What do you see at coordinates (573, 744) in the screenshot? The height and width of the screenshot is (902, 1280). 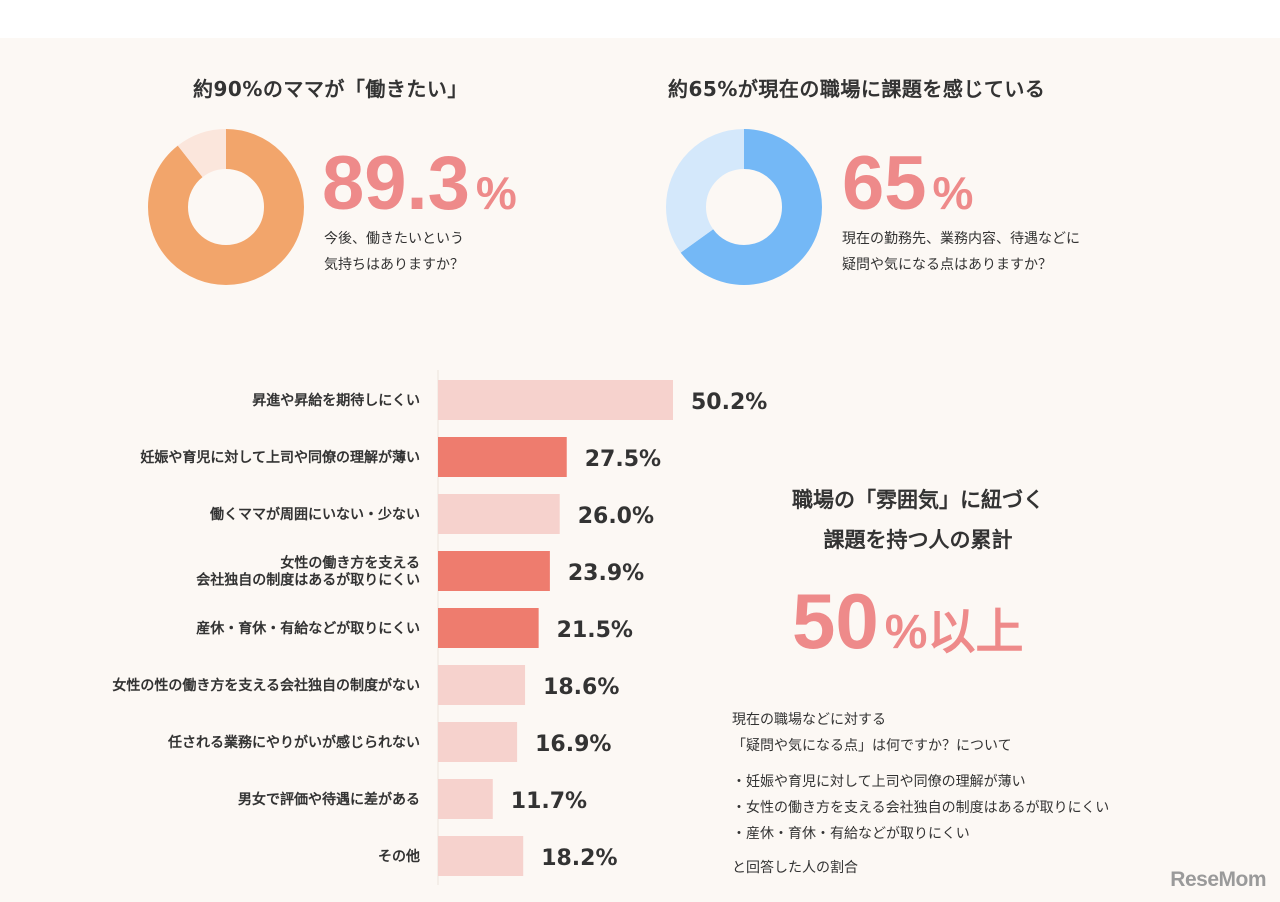 I see `bar-value-label: 16.9%` at bounding box center [573, 744].